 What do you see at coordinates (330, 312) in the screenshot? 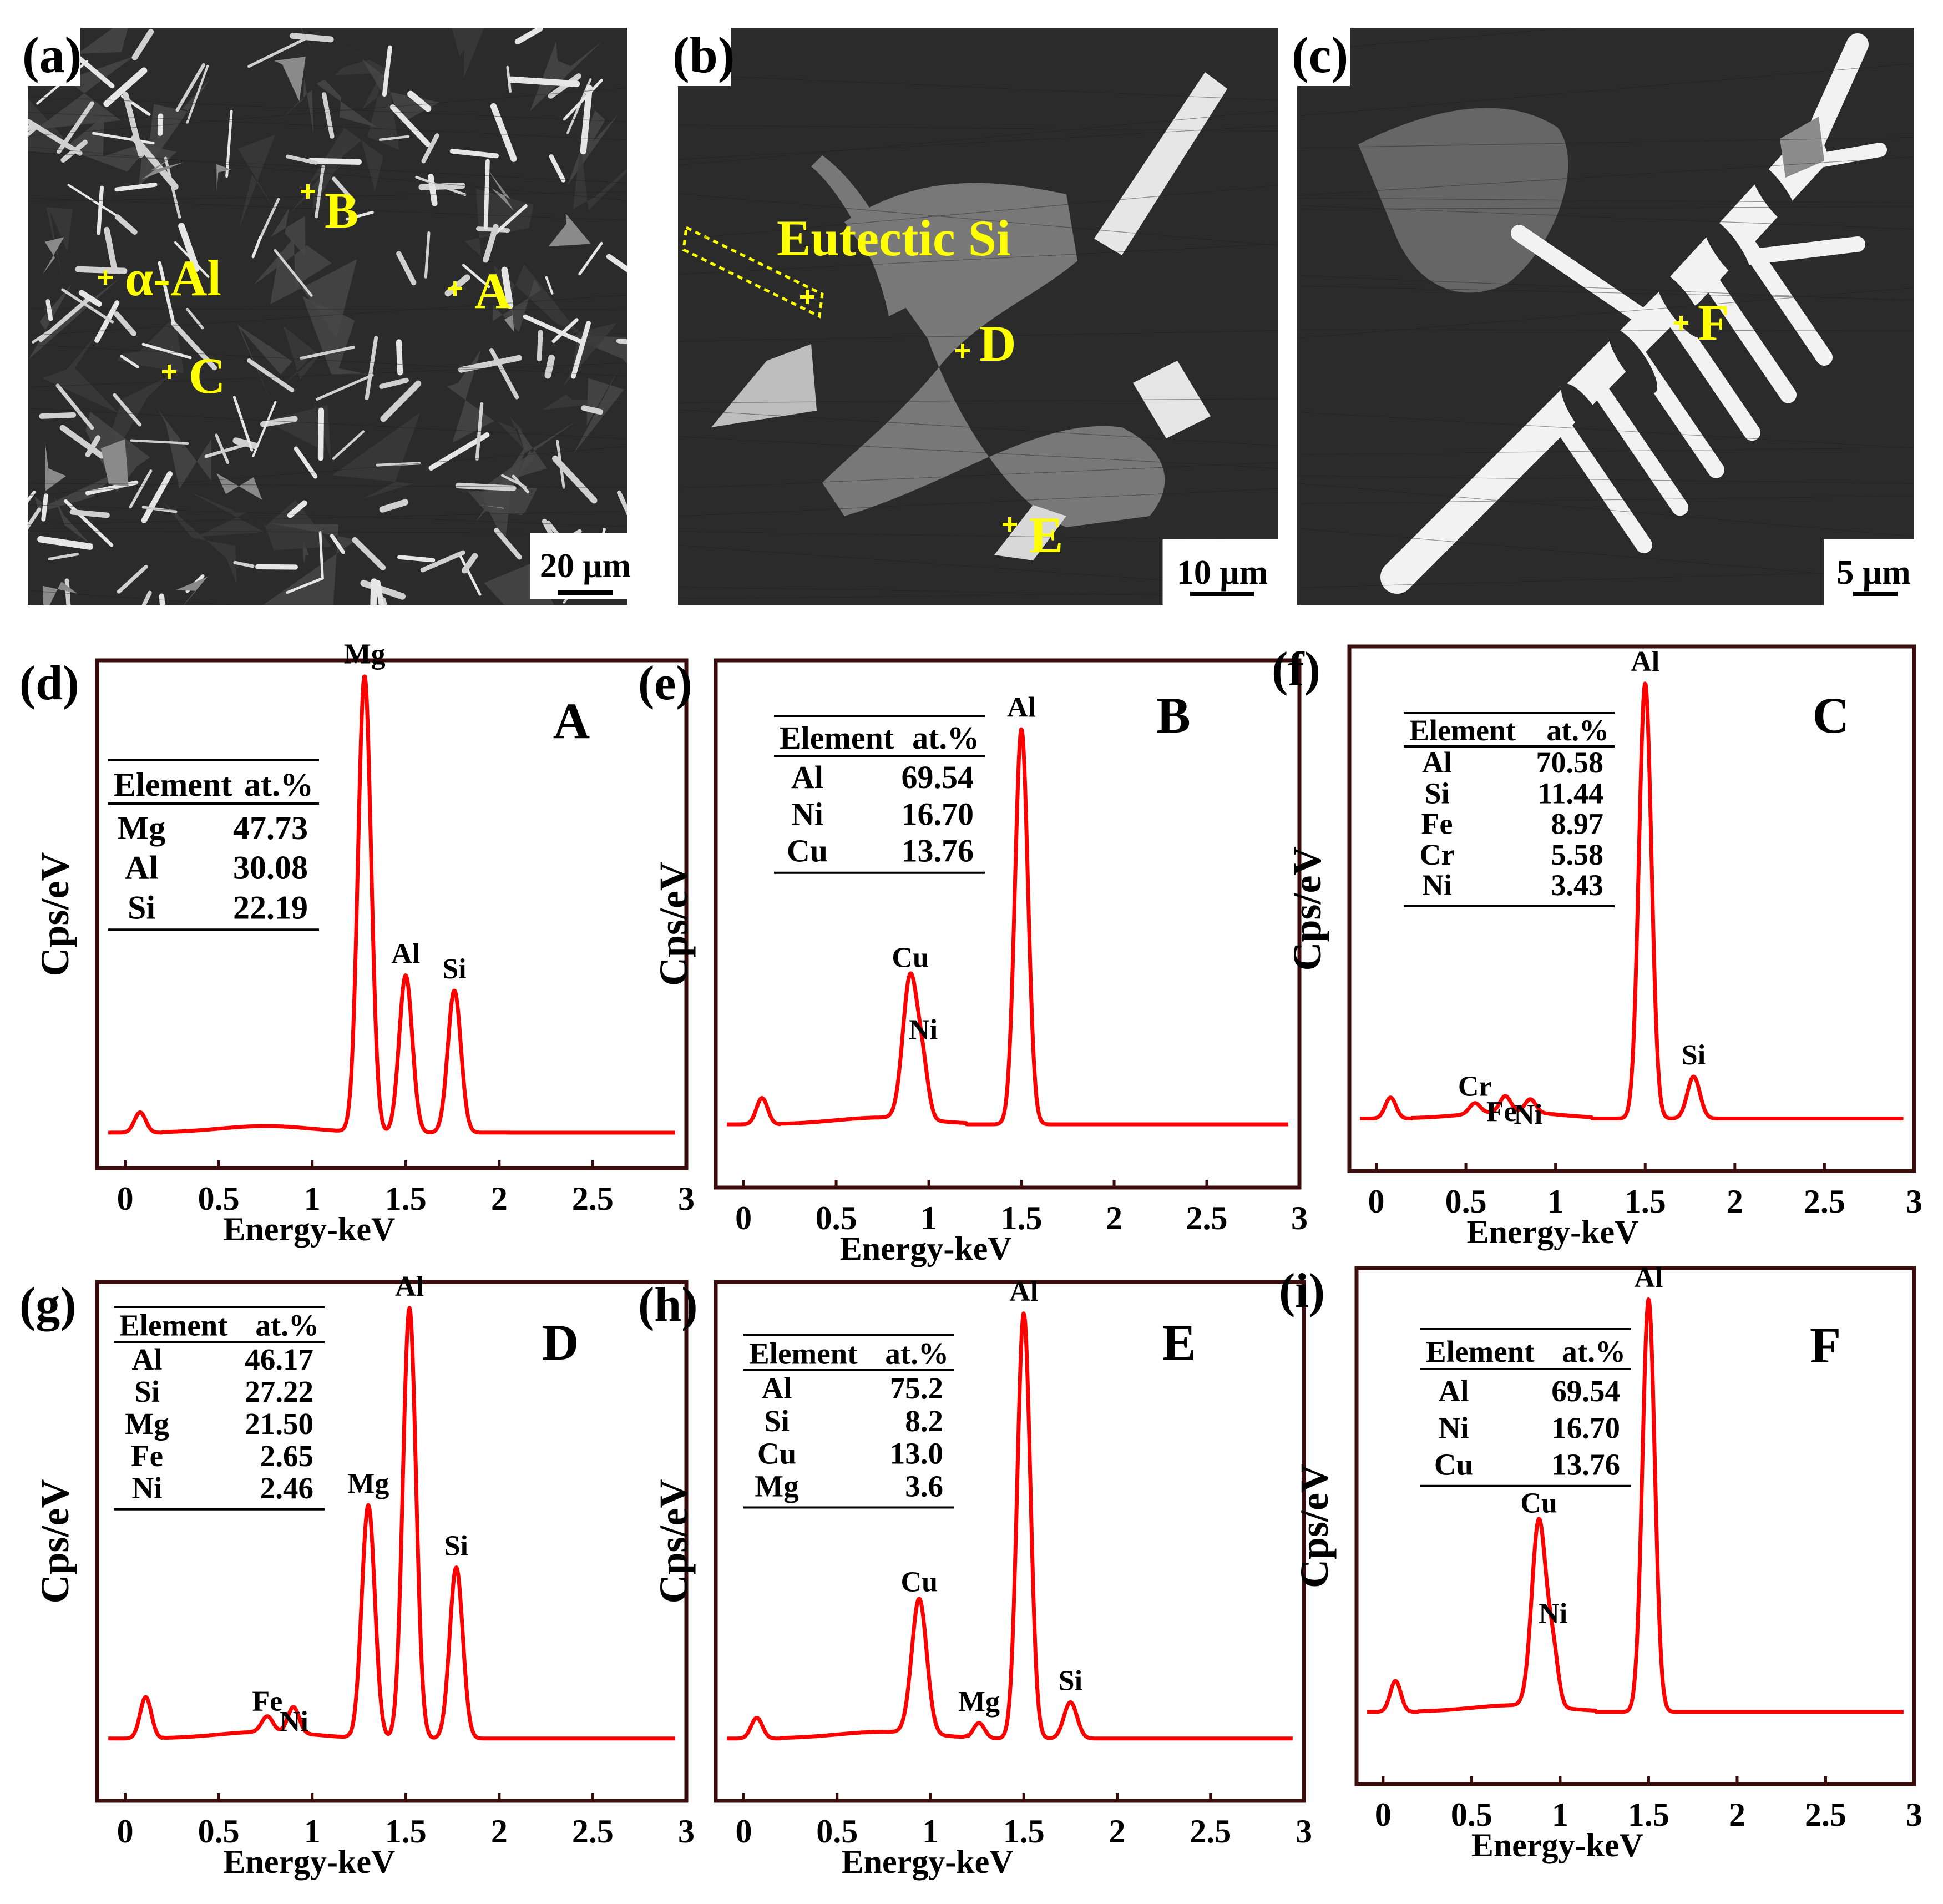
I see `micrograph-a: (a) Bα-Al A C 20 μm` at bounding box center [330, 312].